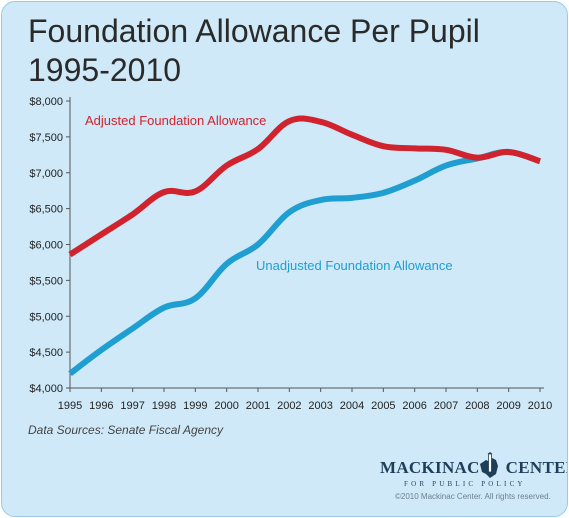 This screenshot has width=569, height=518. I want to click on logo-name: MACKINAC CENTER, so click(473, 468).